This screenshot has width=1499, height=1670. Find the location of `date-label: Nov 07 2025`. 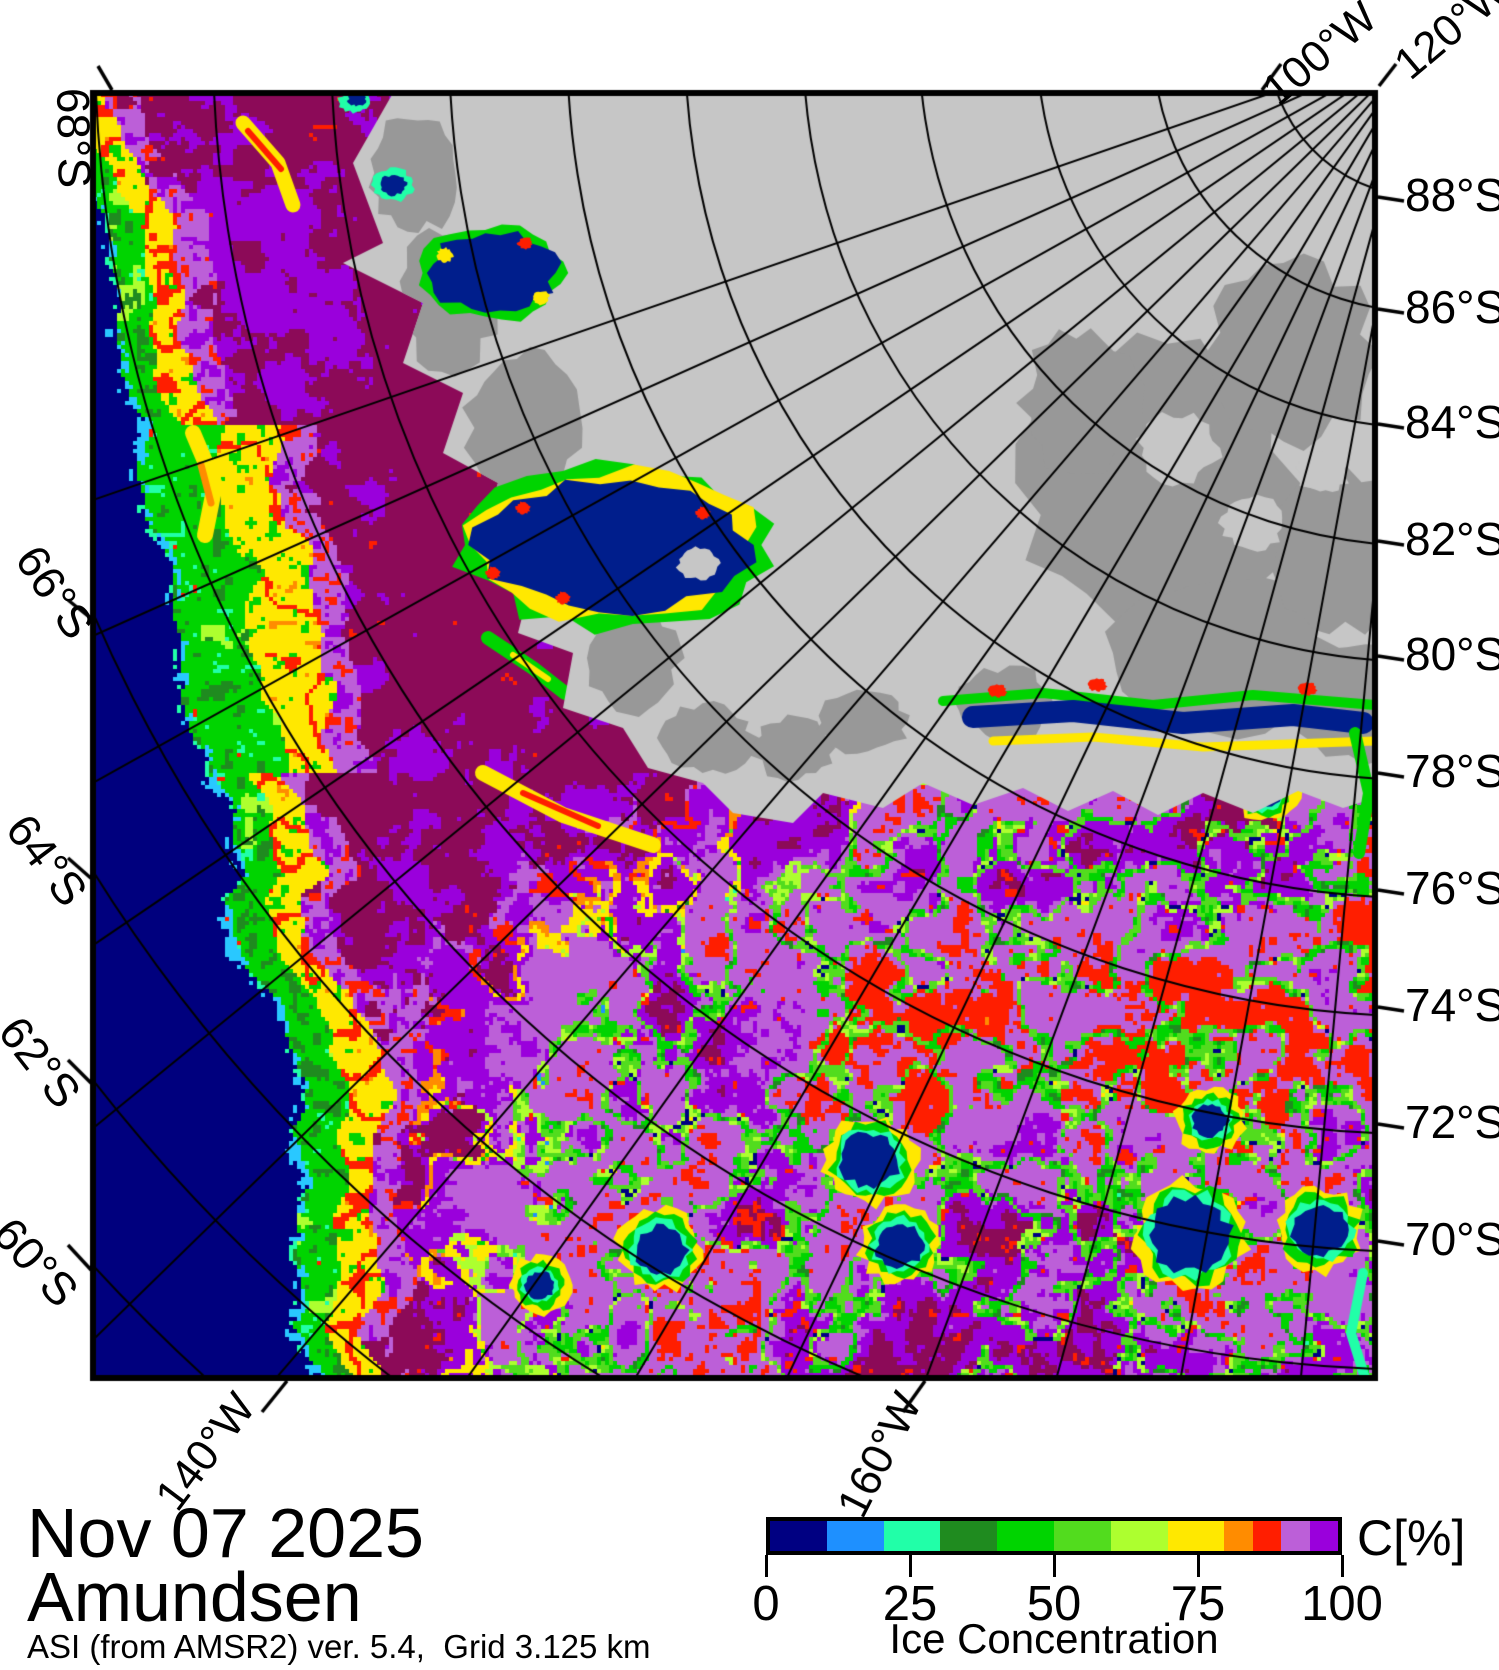

date-label: Nov 07 2025 is located at coordinates (225, 1533).